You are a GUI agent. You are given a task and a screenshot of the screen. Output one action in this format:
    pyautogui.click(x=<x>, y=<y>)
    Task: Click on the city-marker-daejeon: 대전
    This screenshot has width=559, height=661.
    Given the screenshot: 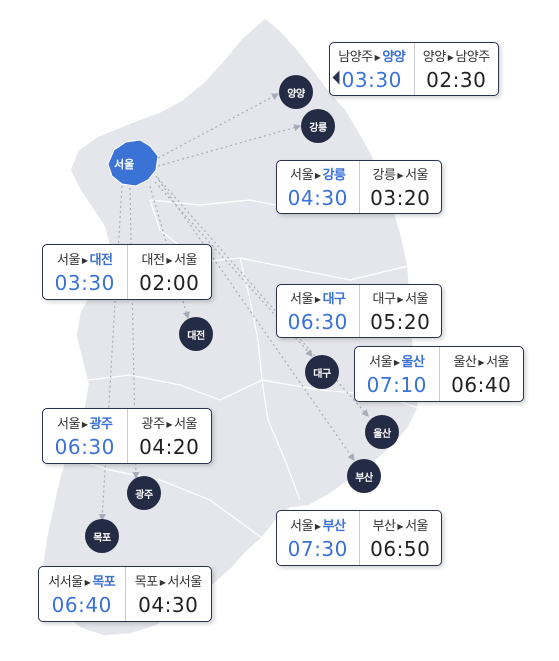 What is the action you would take?
    pyautogui.click(x=196, y=334)
    